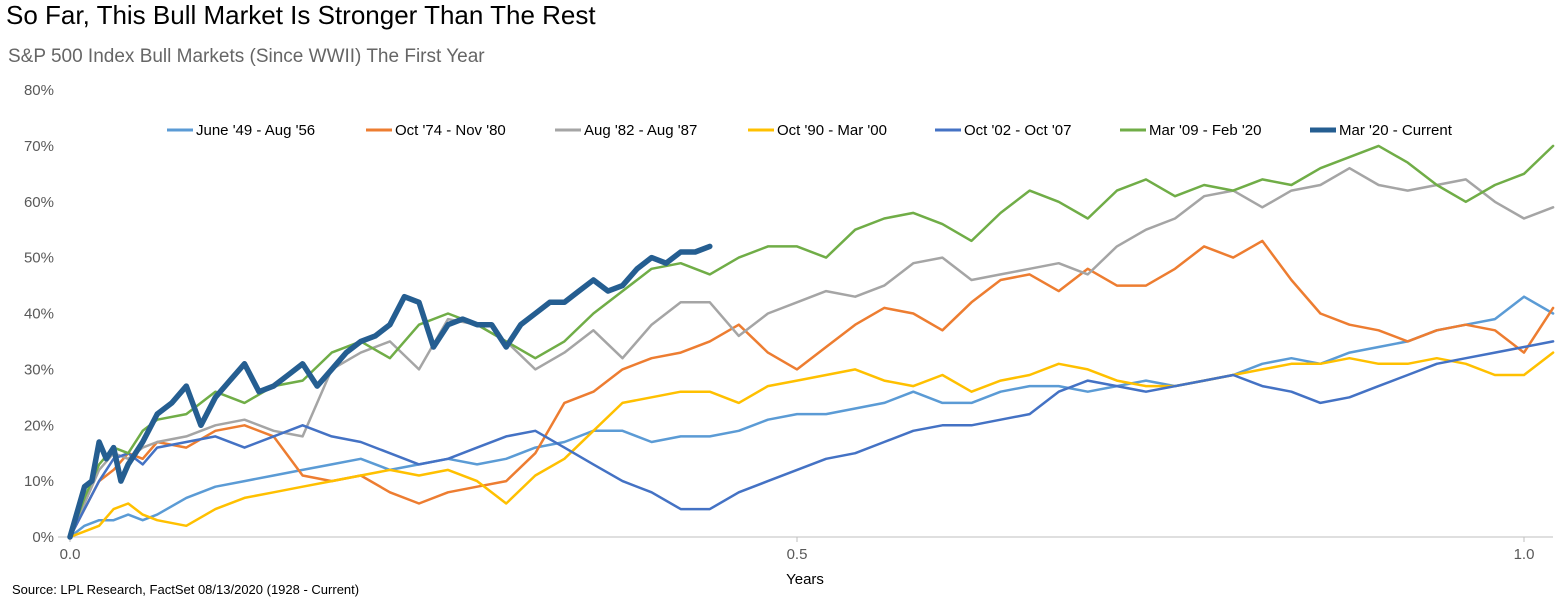 The image size is (1567, 602). I want to click on x-tick-label: 1.0, so click(1524, 554).